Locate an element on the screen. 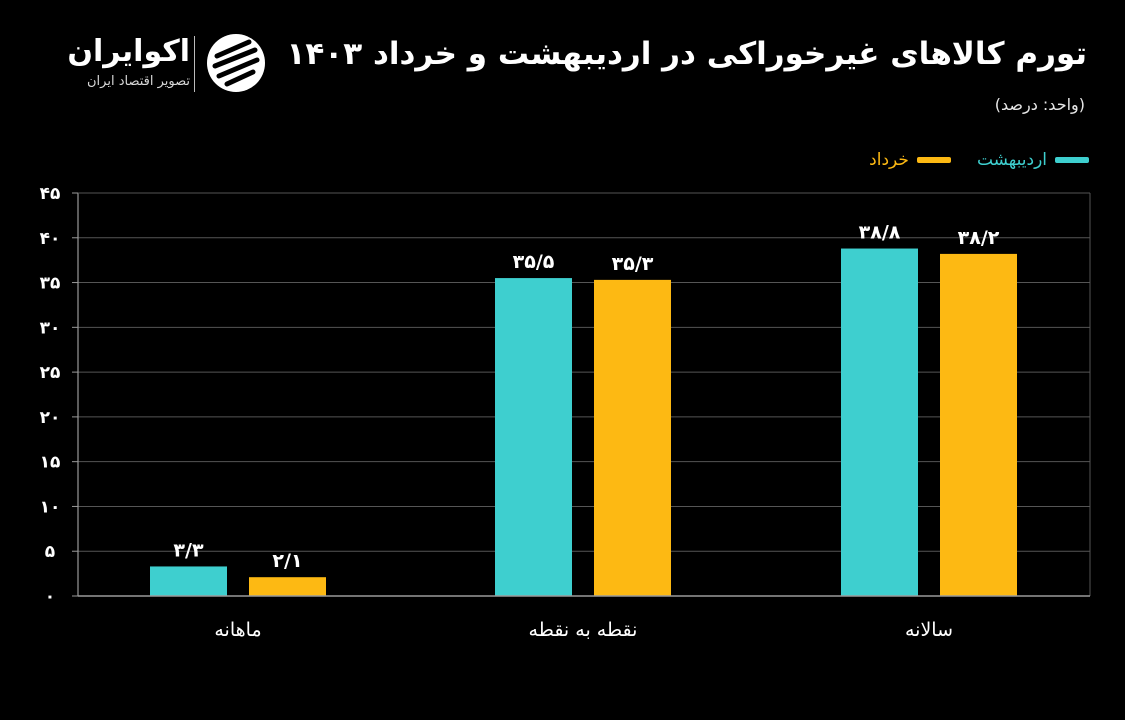 The width and height of the screenshot is (1125, 720). legend-item-khordad: خرداد is located at coordinates (910, 160).